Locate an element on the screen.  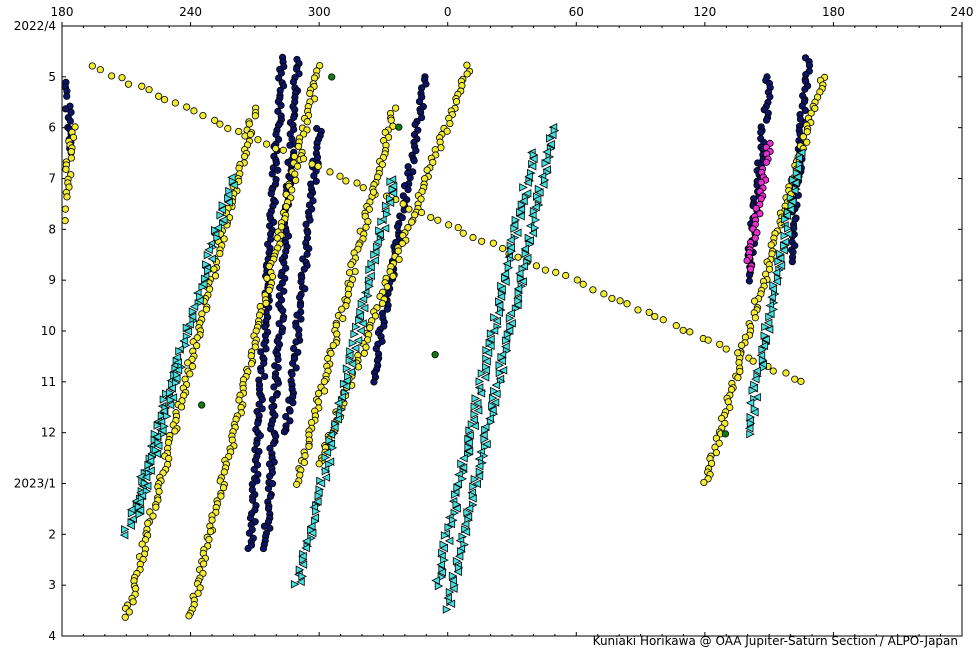
data-point-green is located at coordinates (725, 434).